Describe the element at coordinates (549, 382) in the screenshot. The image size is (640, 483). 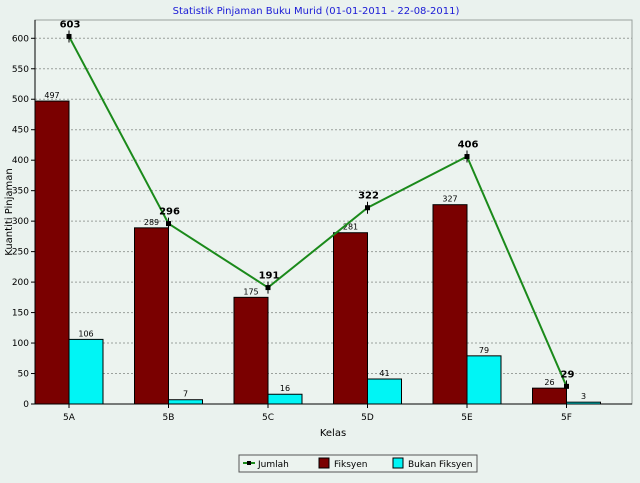
I see `bar-value-label: 26` at that location.